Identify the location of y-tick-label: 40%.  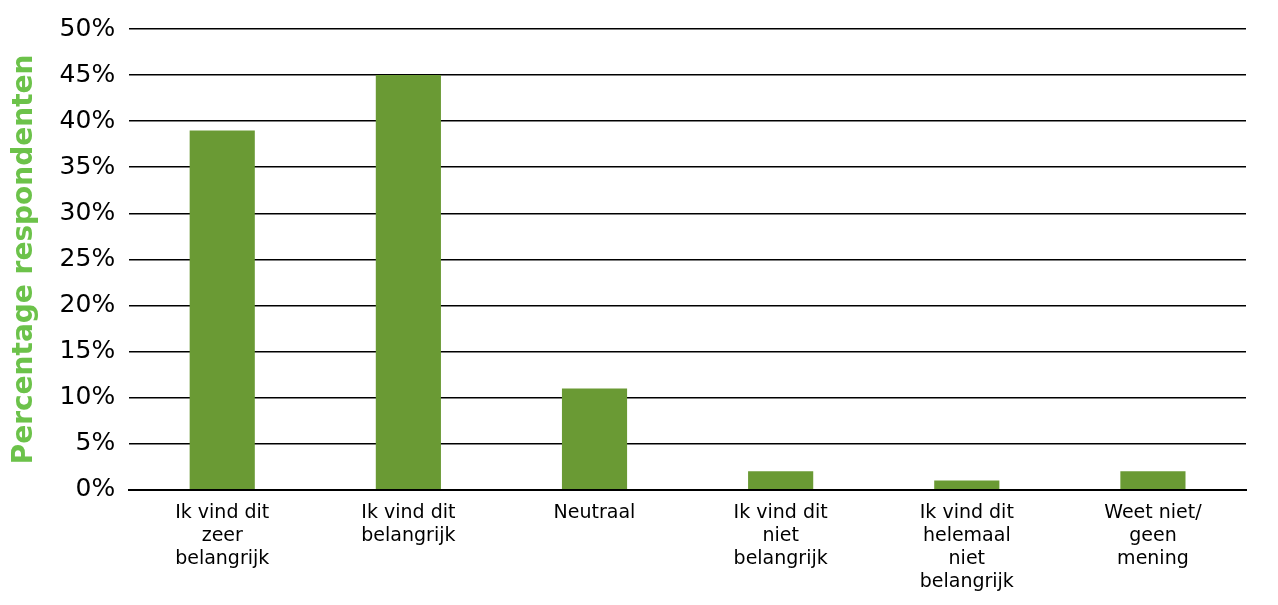
(87, 119).